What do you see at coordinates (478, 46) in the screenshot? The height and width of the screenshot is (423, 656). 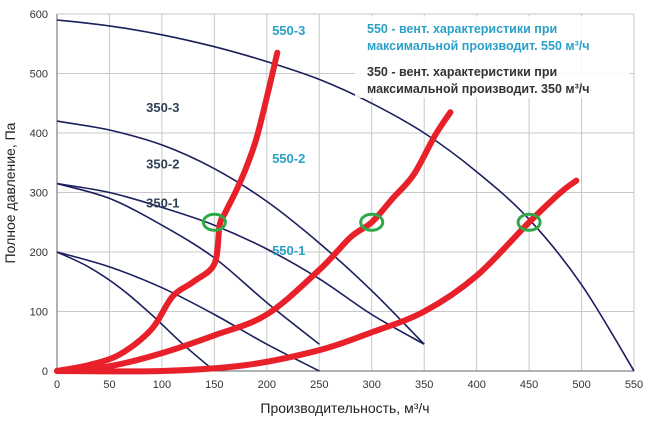 I see `legend-line-550-b: максимальной производит. 550 м³/ч` at bounding box center [478, 46].